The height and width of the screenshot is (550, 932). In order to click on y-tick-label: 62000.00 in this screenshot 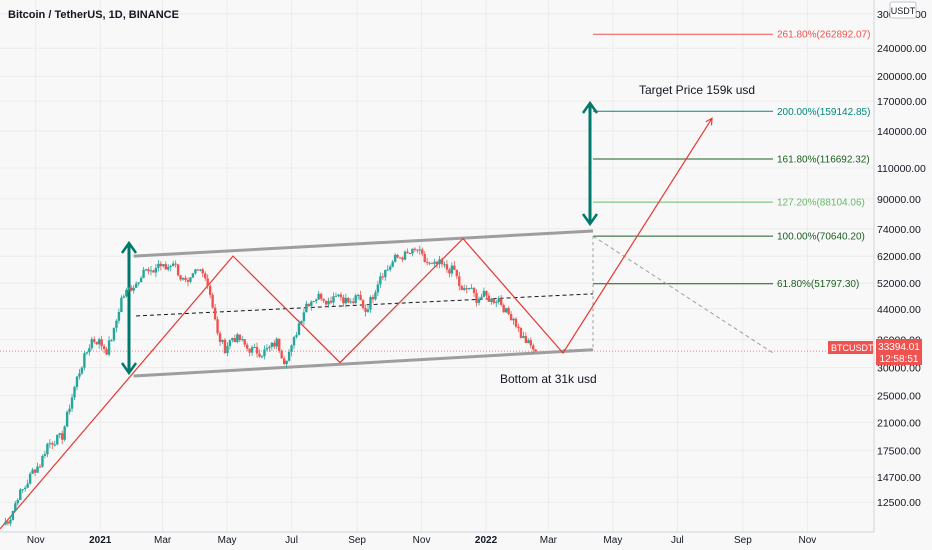, I will do `click(899, 257)`.